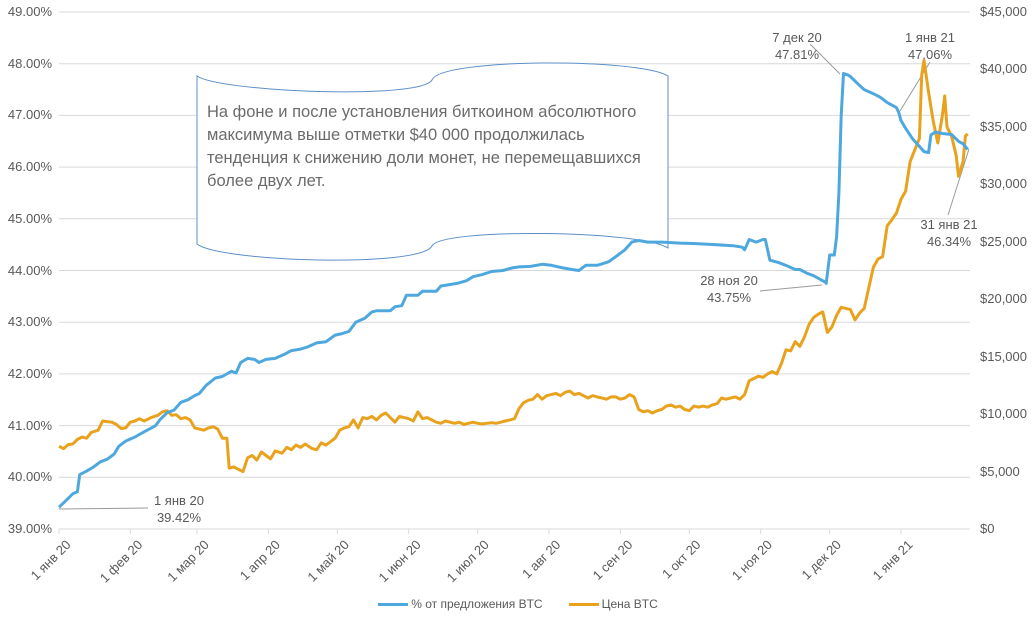  I want to click on legend: % от предложения BTC Цена BTC, so click(518, 604).